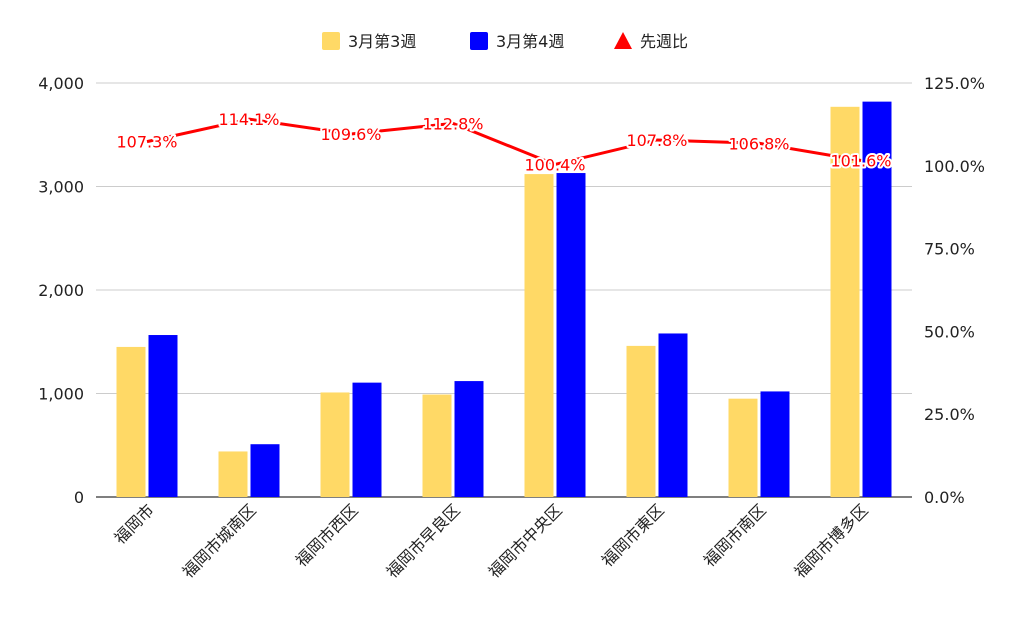  Describe the element at coordinates (423, 540) in the screenshot. I see `category-label: 福岡市早良区` at that location.